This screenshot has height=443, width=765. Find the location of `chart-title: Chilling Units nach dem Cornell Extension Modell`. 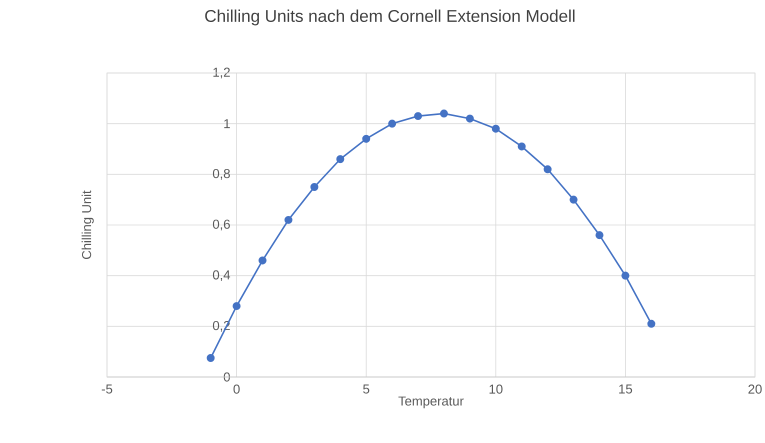

chart-title: Chilling Units nach dem Cornell Extension Modell is located at coordinates (389, 18).